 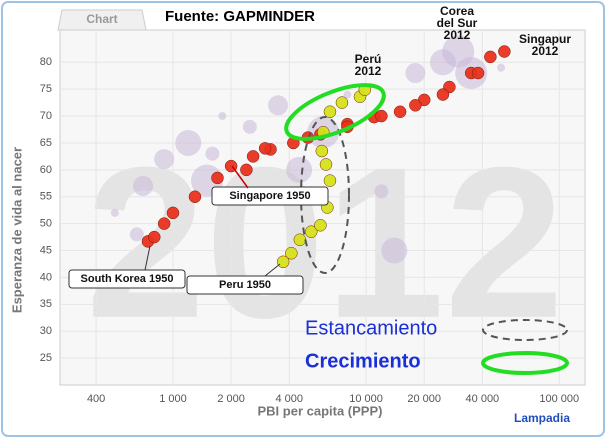 What do you see at coordinates (16, 230) in the screenshot?
I see `y-axis-label: Esperanza de vida al nacer` at bounding box center [16, 230].